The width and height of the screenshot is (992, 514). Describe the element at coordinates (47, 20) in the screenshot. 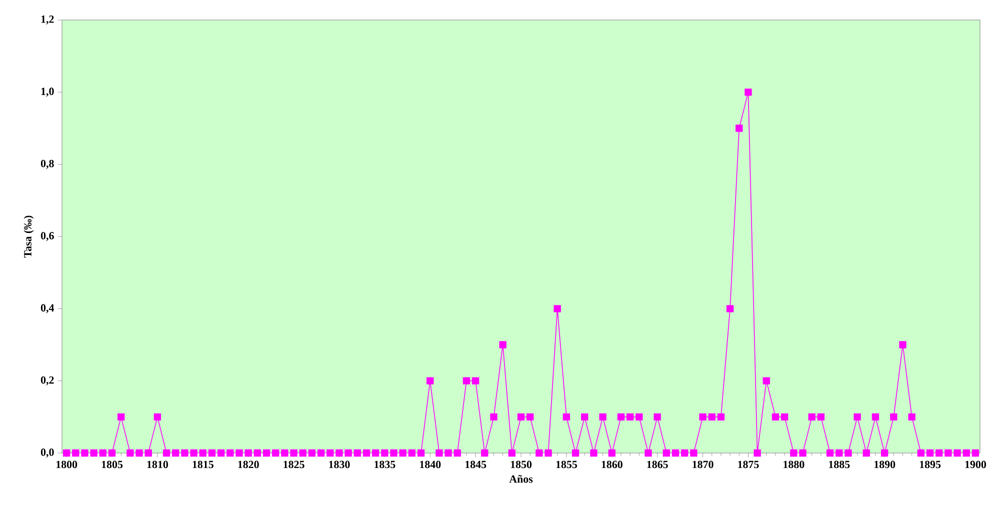

I see `y-tick-label: 1,2` at that location.